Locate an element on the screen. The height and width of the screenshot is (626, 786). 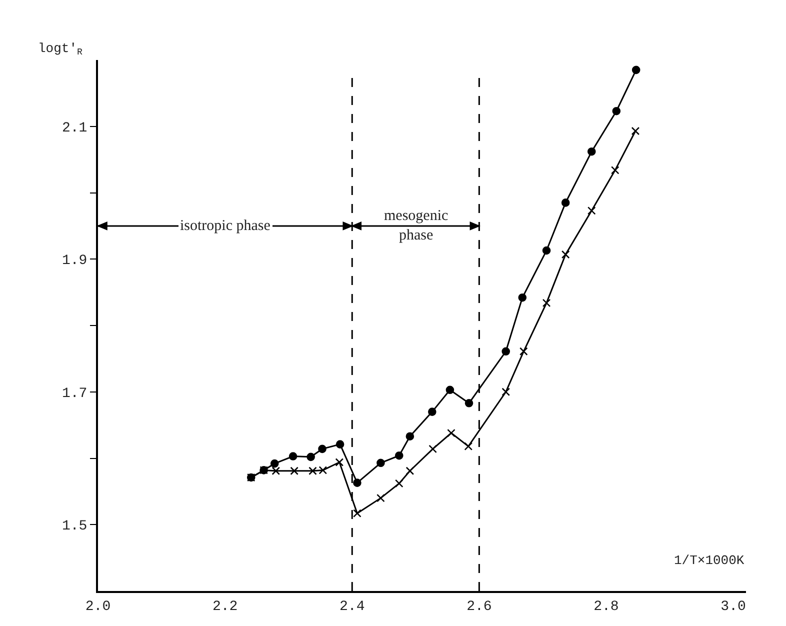
x-tick-label: 2.0 is located at coordinates (98, 606).